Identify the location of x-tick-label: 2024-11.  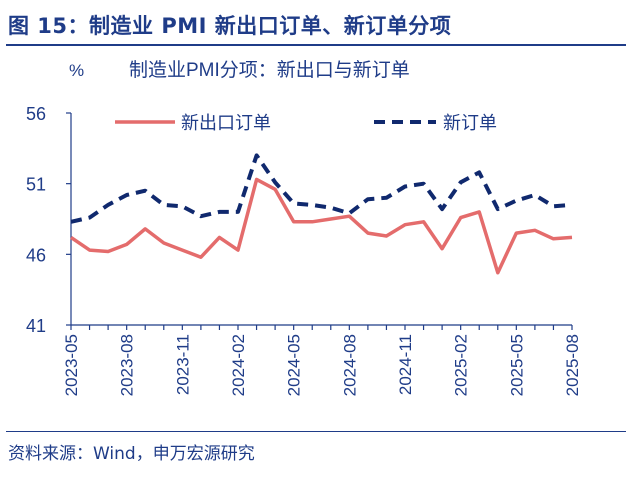
(405, 364).